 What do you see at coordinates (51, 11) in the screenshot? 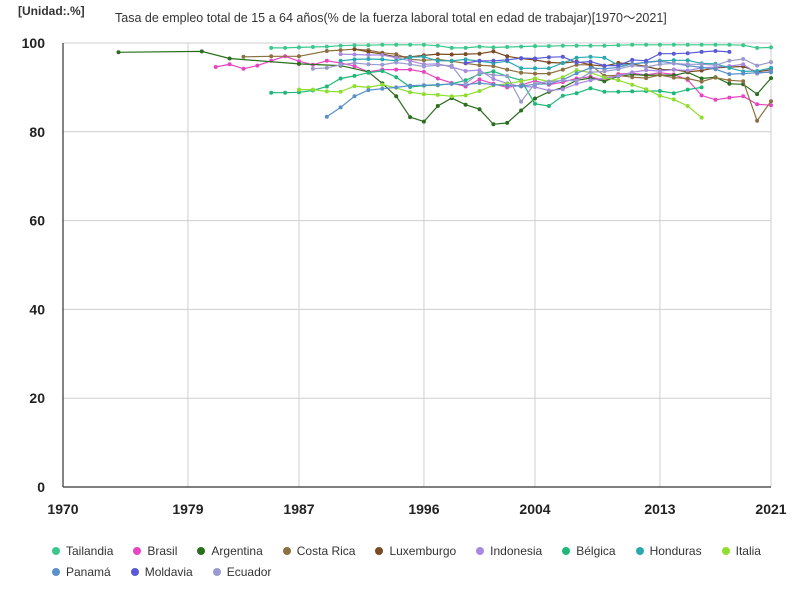
I see `unit-label: [Unidad:.%]` at bounding box center [51, 11].